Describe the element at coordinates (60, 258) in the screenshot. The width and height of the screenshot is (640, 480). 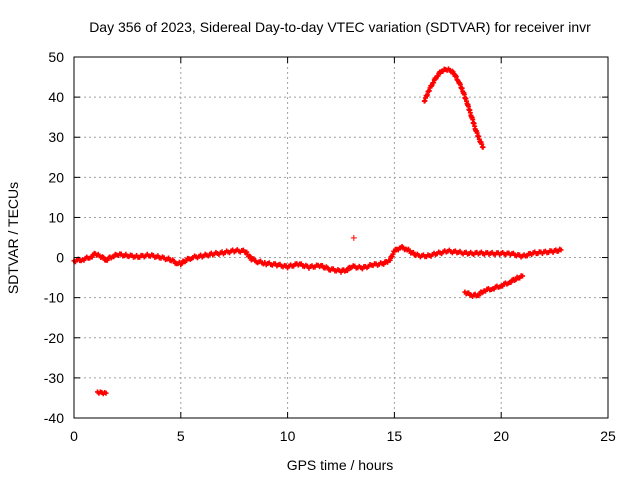
I see `y-tick-label: 0` at that location.